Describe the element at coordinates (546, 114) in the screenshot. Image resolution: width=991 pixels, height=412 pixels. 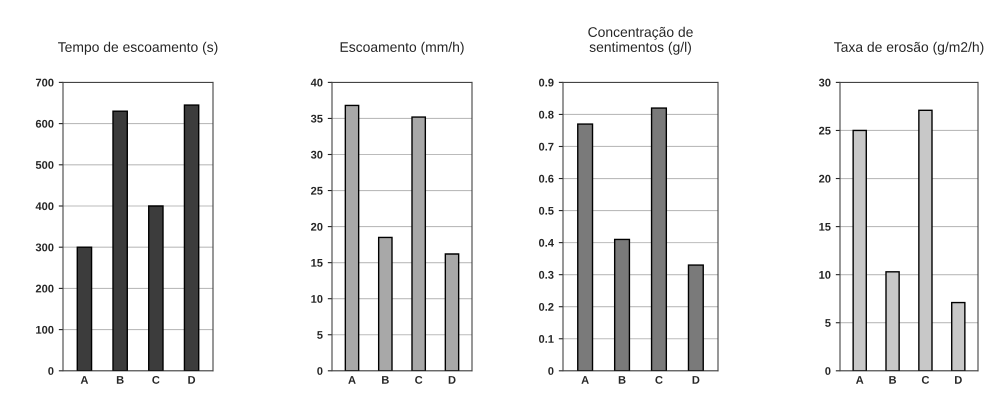
I see `y-tick-label: 0.8` at that location.